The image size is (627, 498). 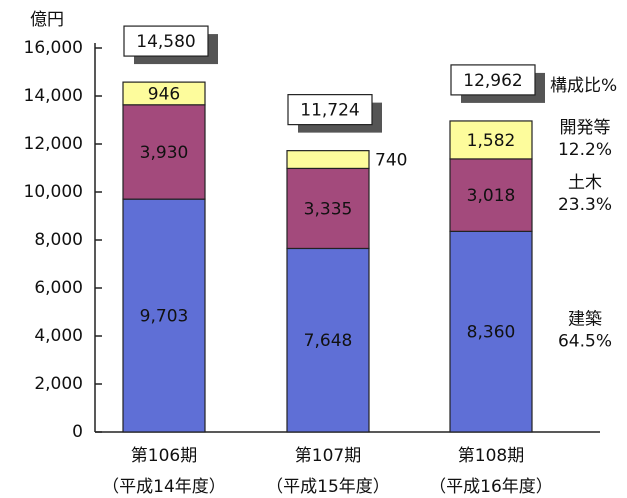 I want to click on share-title: 構成比%, so click(x=583, y=86).